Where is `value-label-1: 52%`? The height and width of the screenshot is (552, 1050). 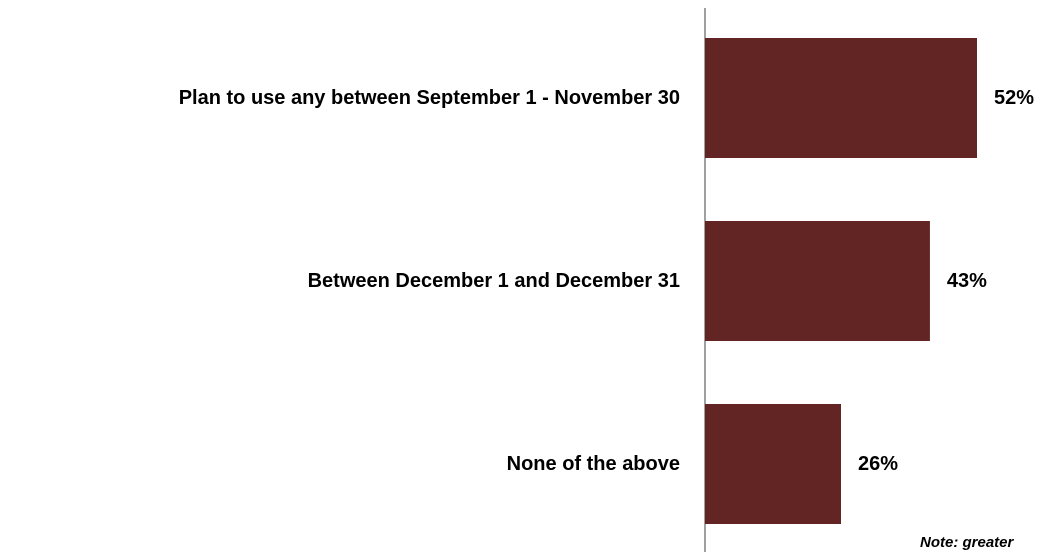
value-label-1: 52% is located at coordinates (1014, 98).